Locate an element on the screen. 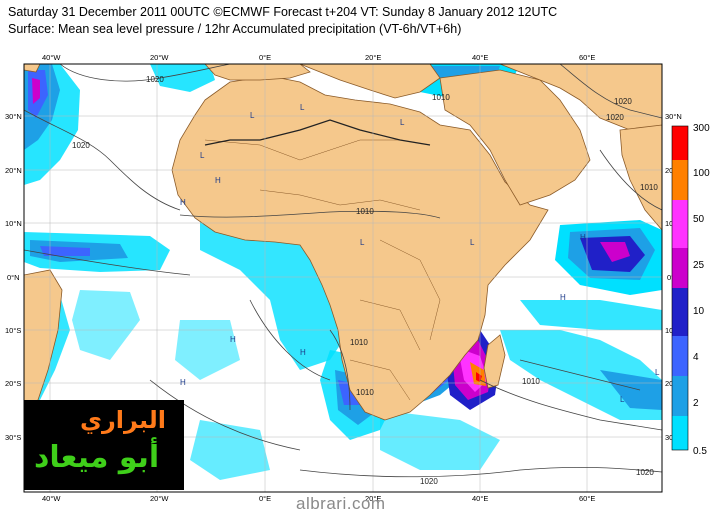  svg-text: 0°N is located at coordinates (13, 277).